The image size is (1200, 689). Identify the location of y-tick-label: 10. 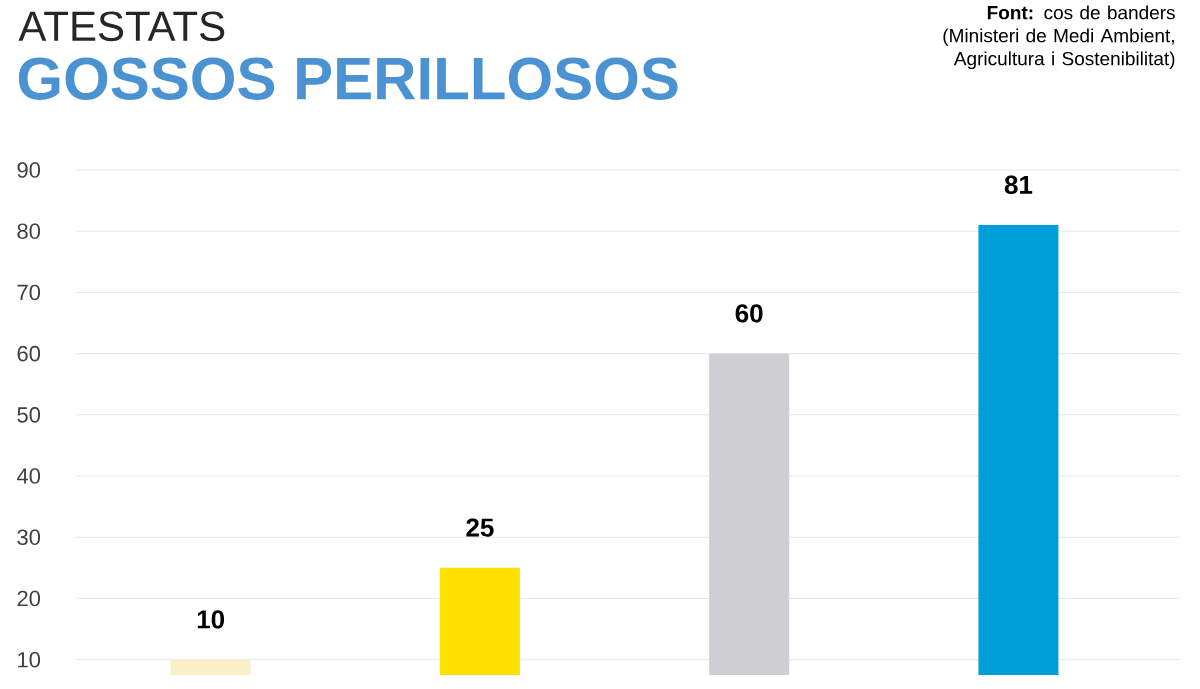
(29, 660).